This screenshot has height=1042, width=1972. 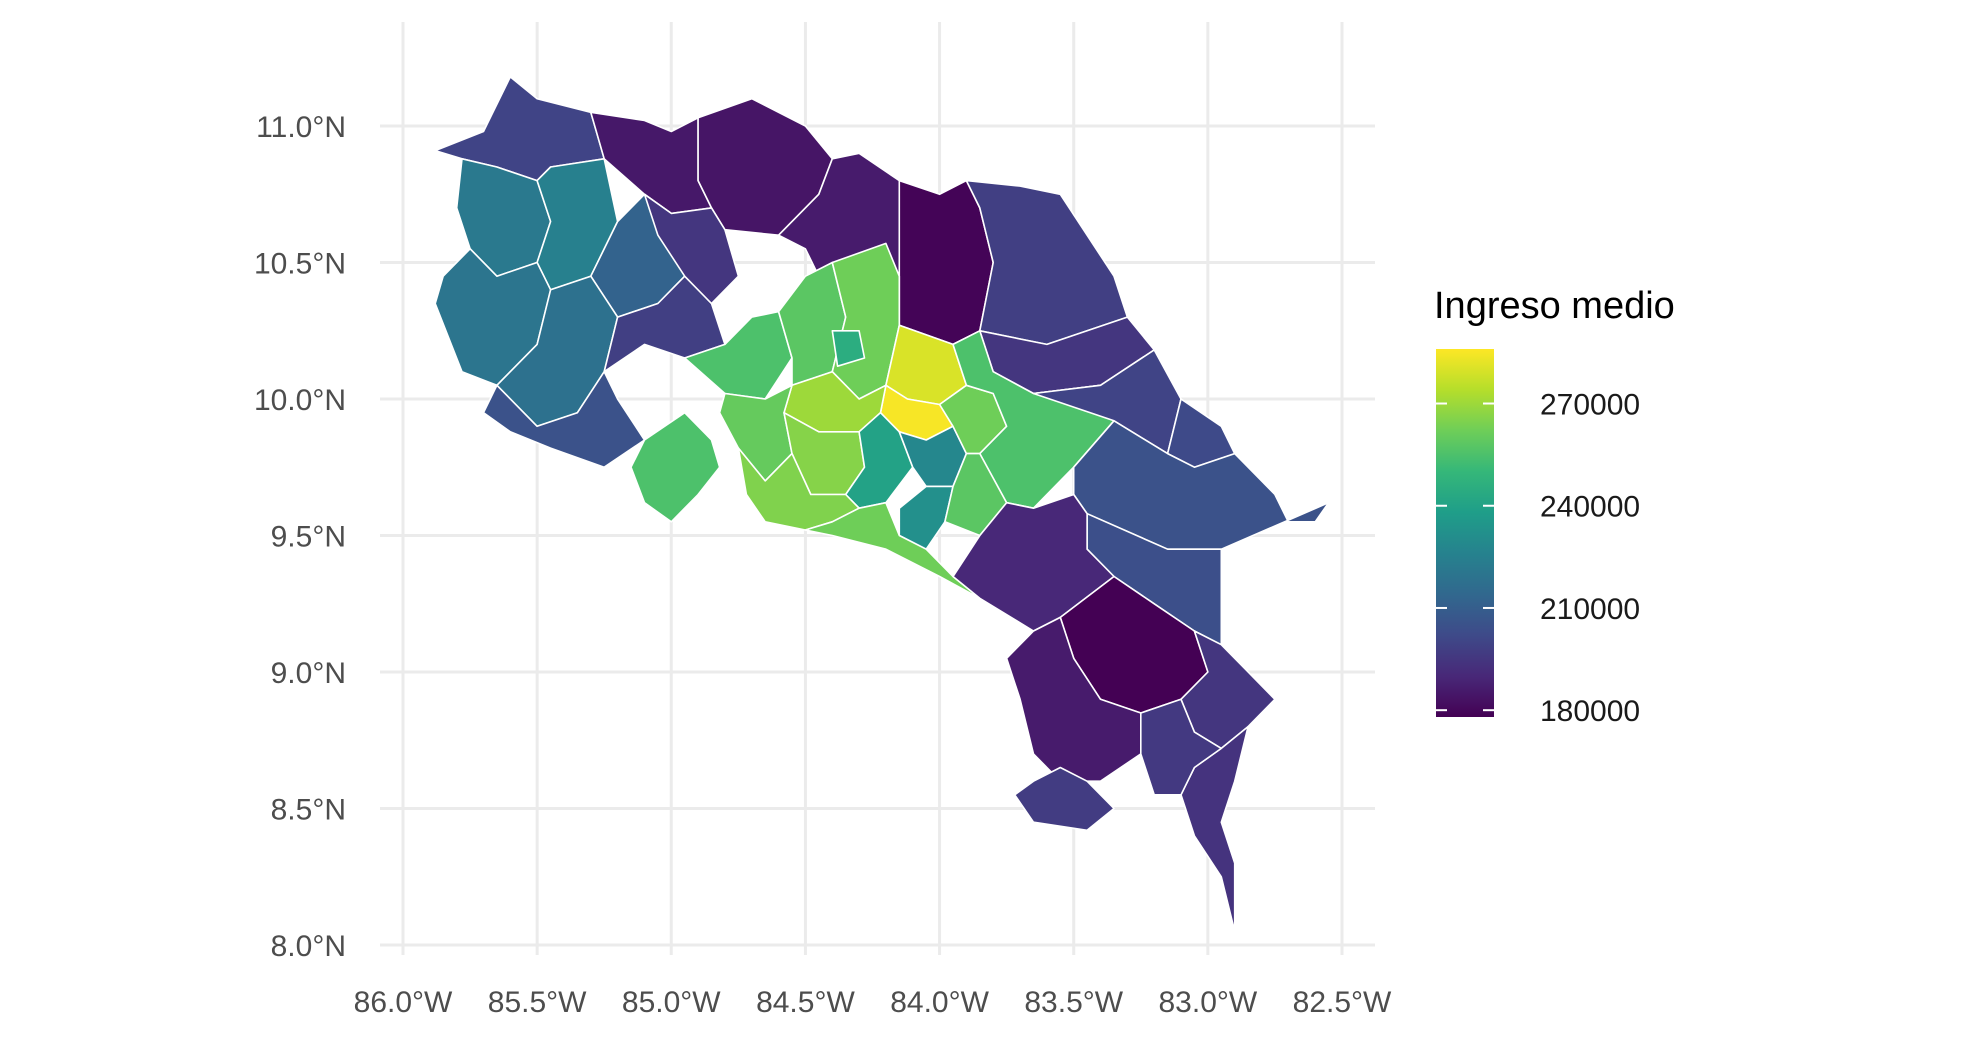 What do you see at coordinates (675, 467) in the screenshot?
I see `region-peninsula-puntarenas` at bounding box center [675, 467].